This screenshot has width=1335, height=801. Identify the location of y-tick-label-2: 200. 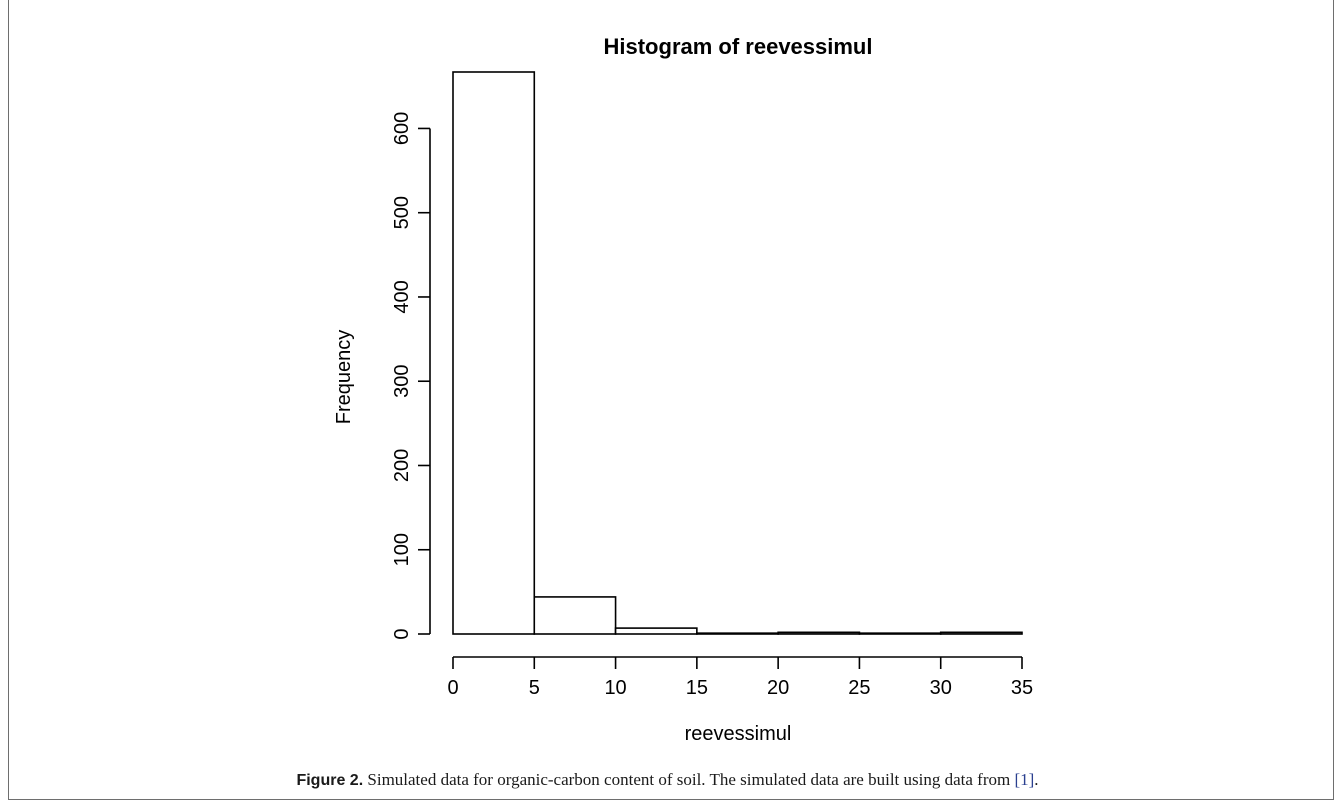
(402, 465).